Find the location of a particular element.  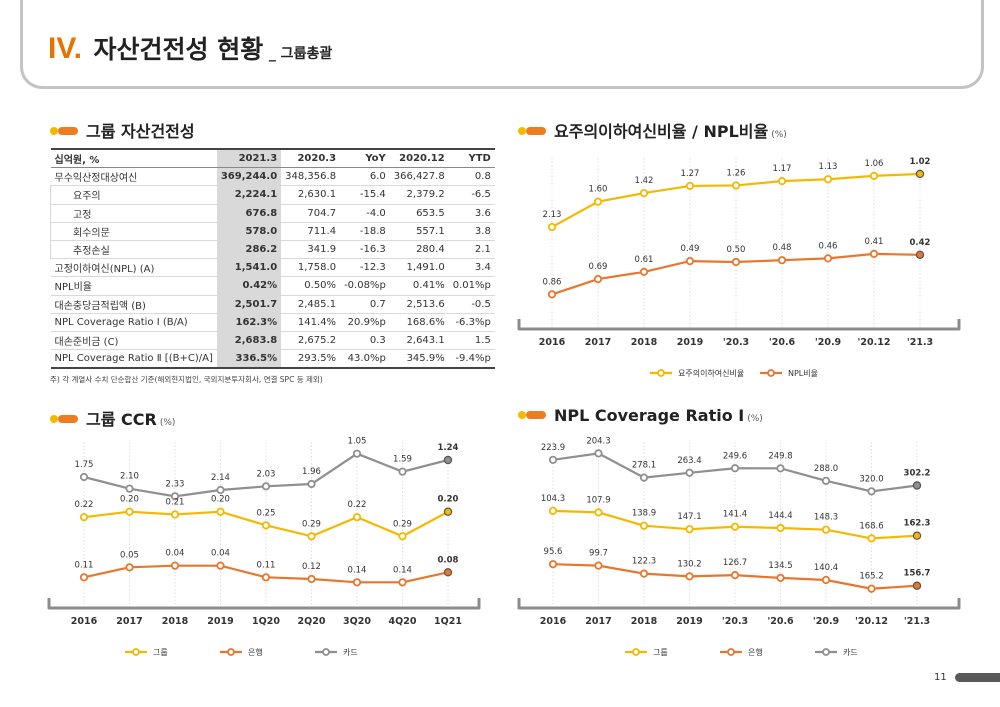

table-cell: 6.0 is located at coordinates (365, 177).